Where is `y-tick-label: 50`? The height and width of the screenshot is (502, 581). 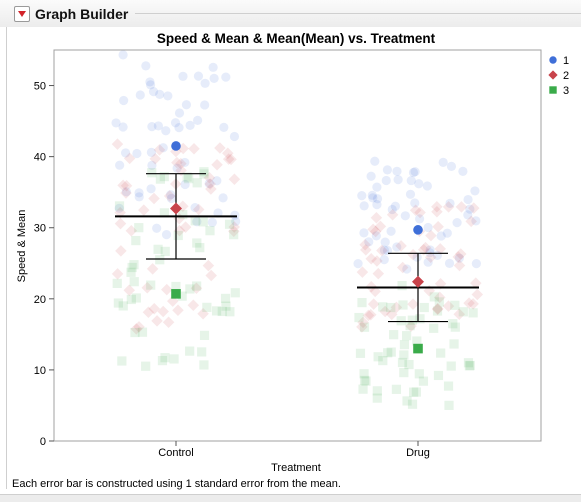 y-tick-label: 50 is located at coordinates (40, 87).